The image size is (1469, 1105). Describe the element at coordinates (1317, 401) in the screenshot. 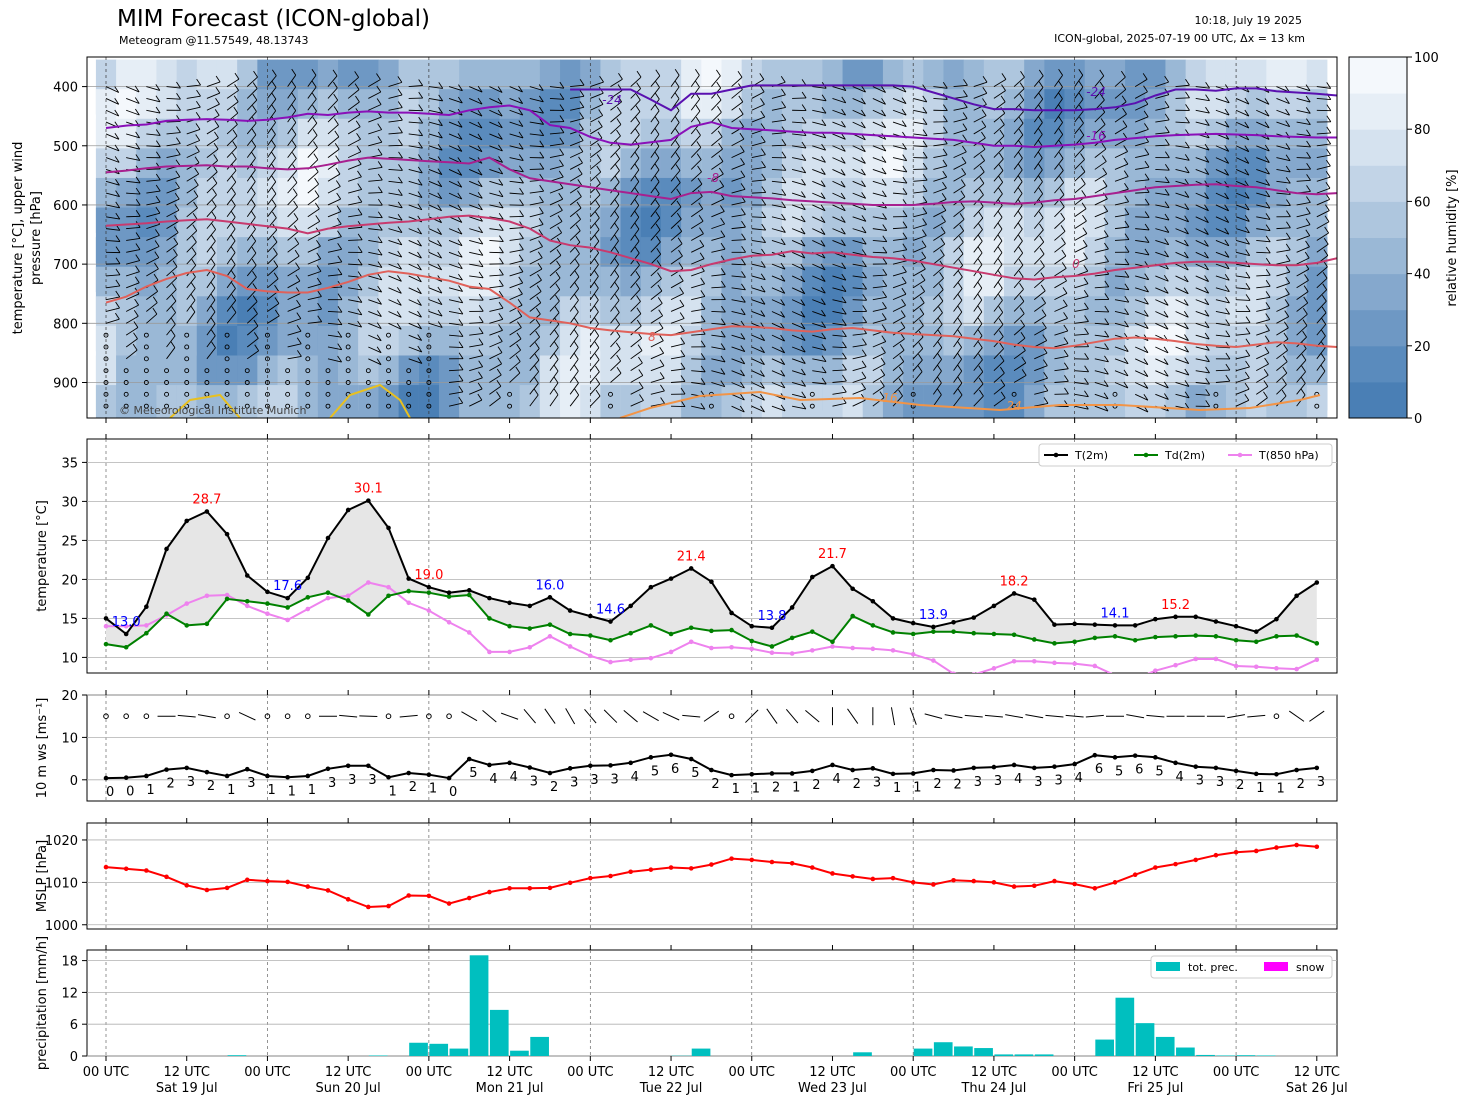

I see `humidity-cell` at that location.